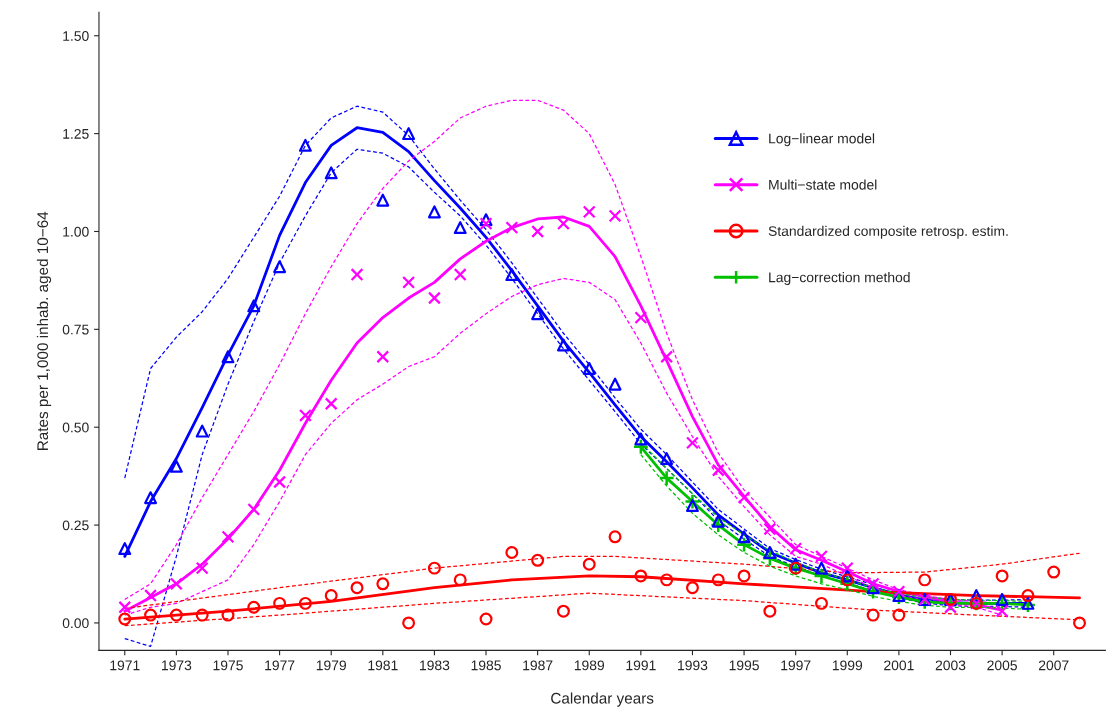  Describe the element at coordinates (75, 525) in the screenshot. I see `y-tick-label: 0.25` at that location.